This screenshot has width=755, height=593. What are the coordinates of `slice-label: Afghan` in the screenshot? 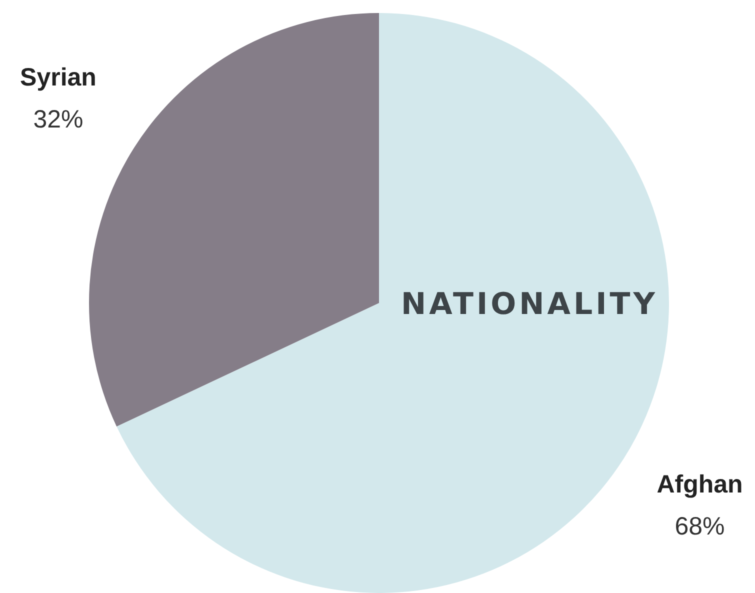 It's located at (699, 484).